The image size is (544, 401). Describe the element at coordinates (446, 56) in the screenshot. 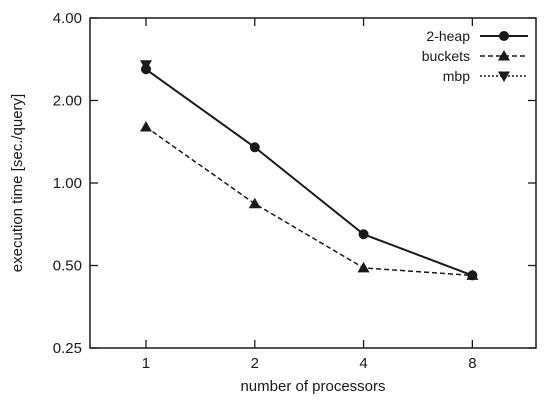

I see `legend-buckets-label: buckets` at that location.